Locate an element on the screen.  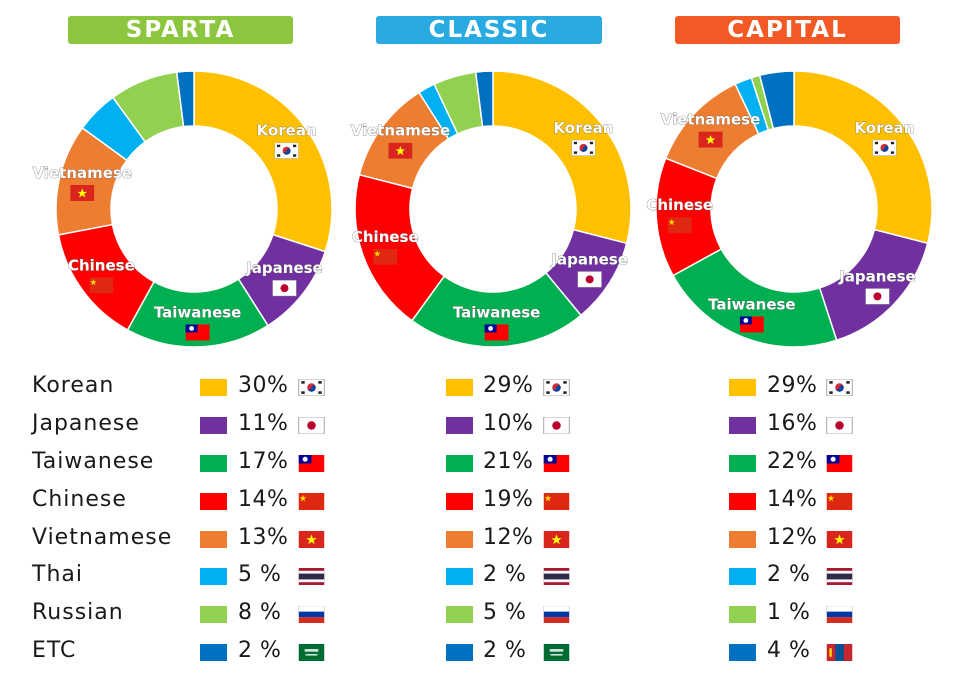
saudi-arabia-flag-icon is located at coordinates (311, 652).